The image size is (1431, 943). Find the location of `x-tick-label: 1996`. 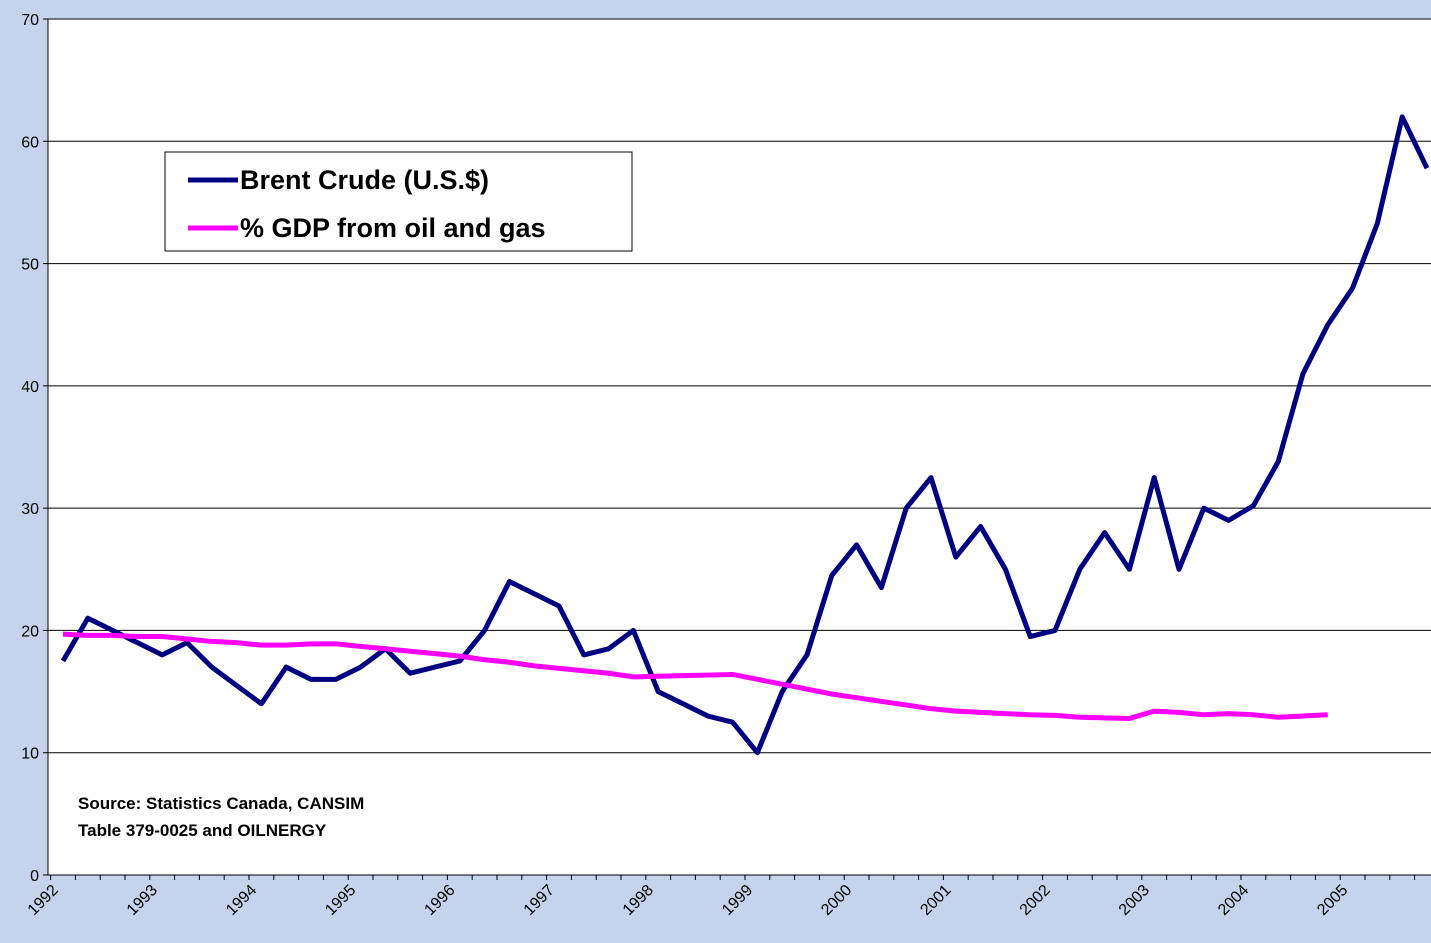

x-tick-label: 1996 is located at coordinates (439, 900).